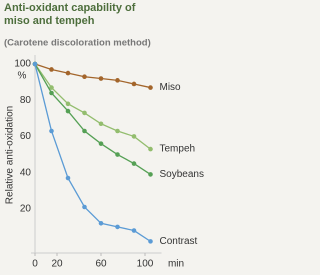 The image size is (320, 275). Describe the element at coordinates (26, 208) in the screenshot. I see `y-tick-label: 20` at that location.